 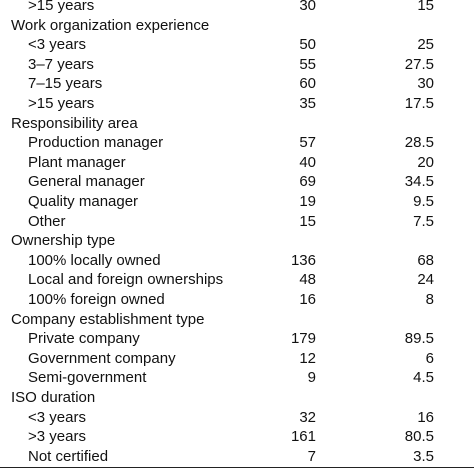 What do you see at coordinates (63, 241) in the screenshot?
I see `section-title: Ownership type` at bounding box center [63, 241].